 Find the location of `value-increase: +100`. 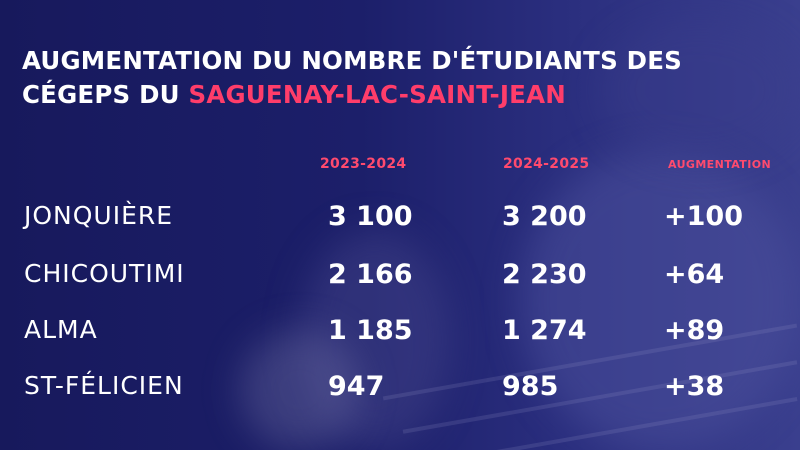

value-increase: +100 is located at coordinates (703, 216).